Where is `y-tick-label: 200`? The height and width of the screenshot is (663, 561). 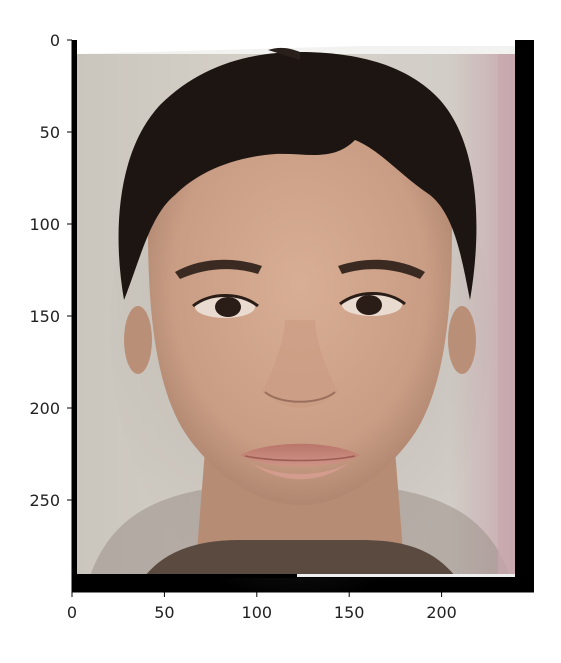
y-tick-label: 200 is located at coordinates (44, 408).